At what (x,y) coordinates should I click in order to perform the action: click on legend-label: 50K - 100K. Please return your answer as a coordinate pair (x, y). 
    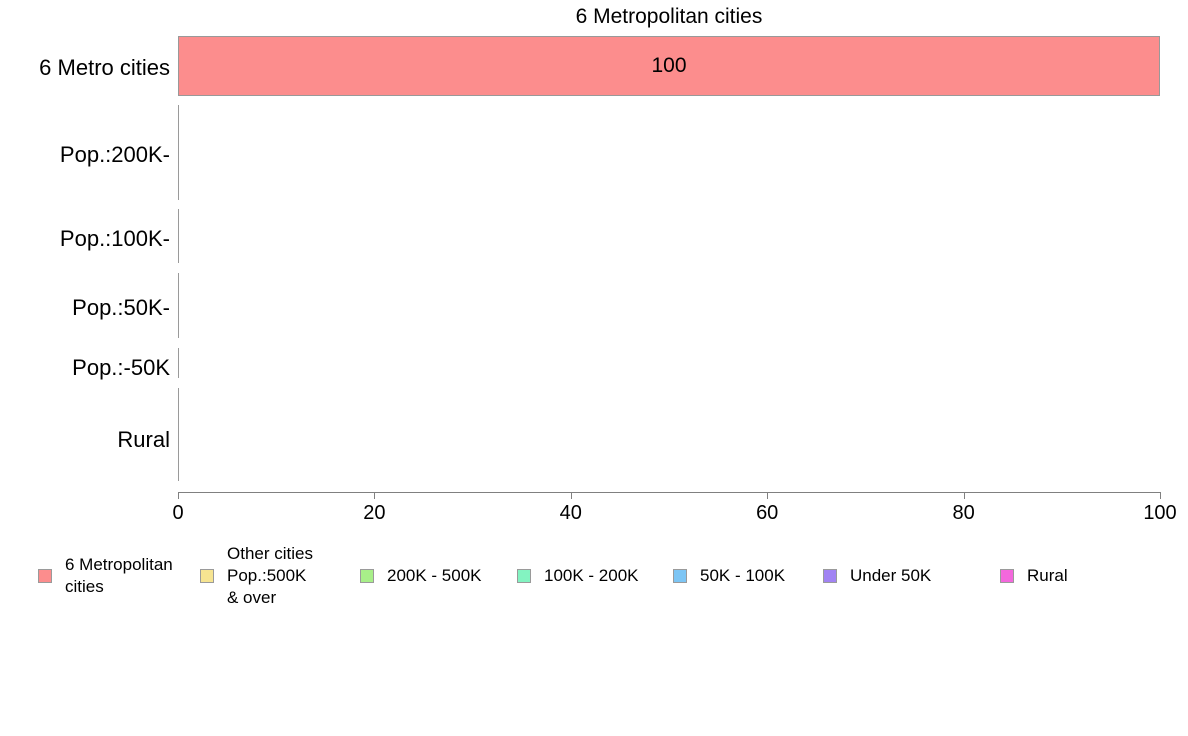
    Looking at the image, I should click on (743, 575).